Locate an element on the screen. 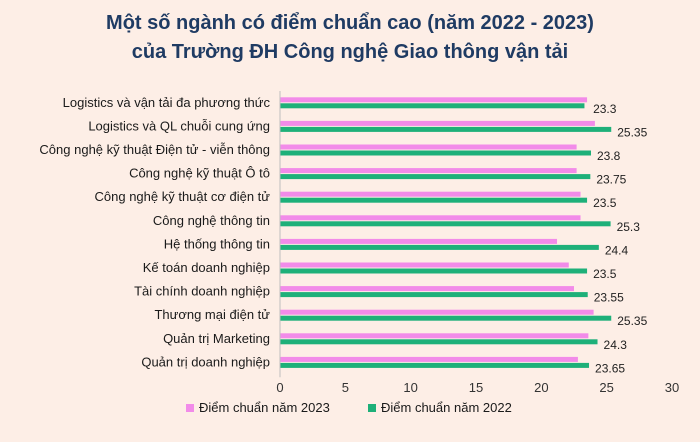  data-label: 23.75 is located at coordinates (611, 180).